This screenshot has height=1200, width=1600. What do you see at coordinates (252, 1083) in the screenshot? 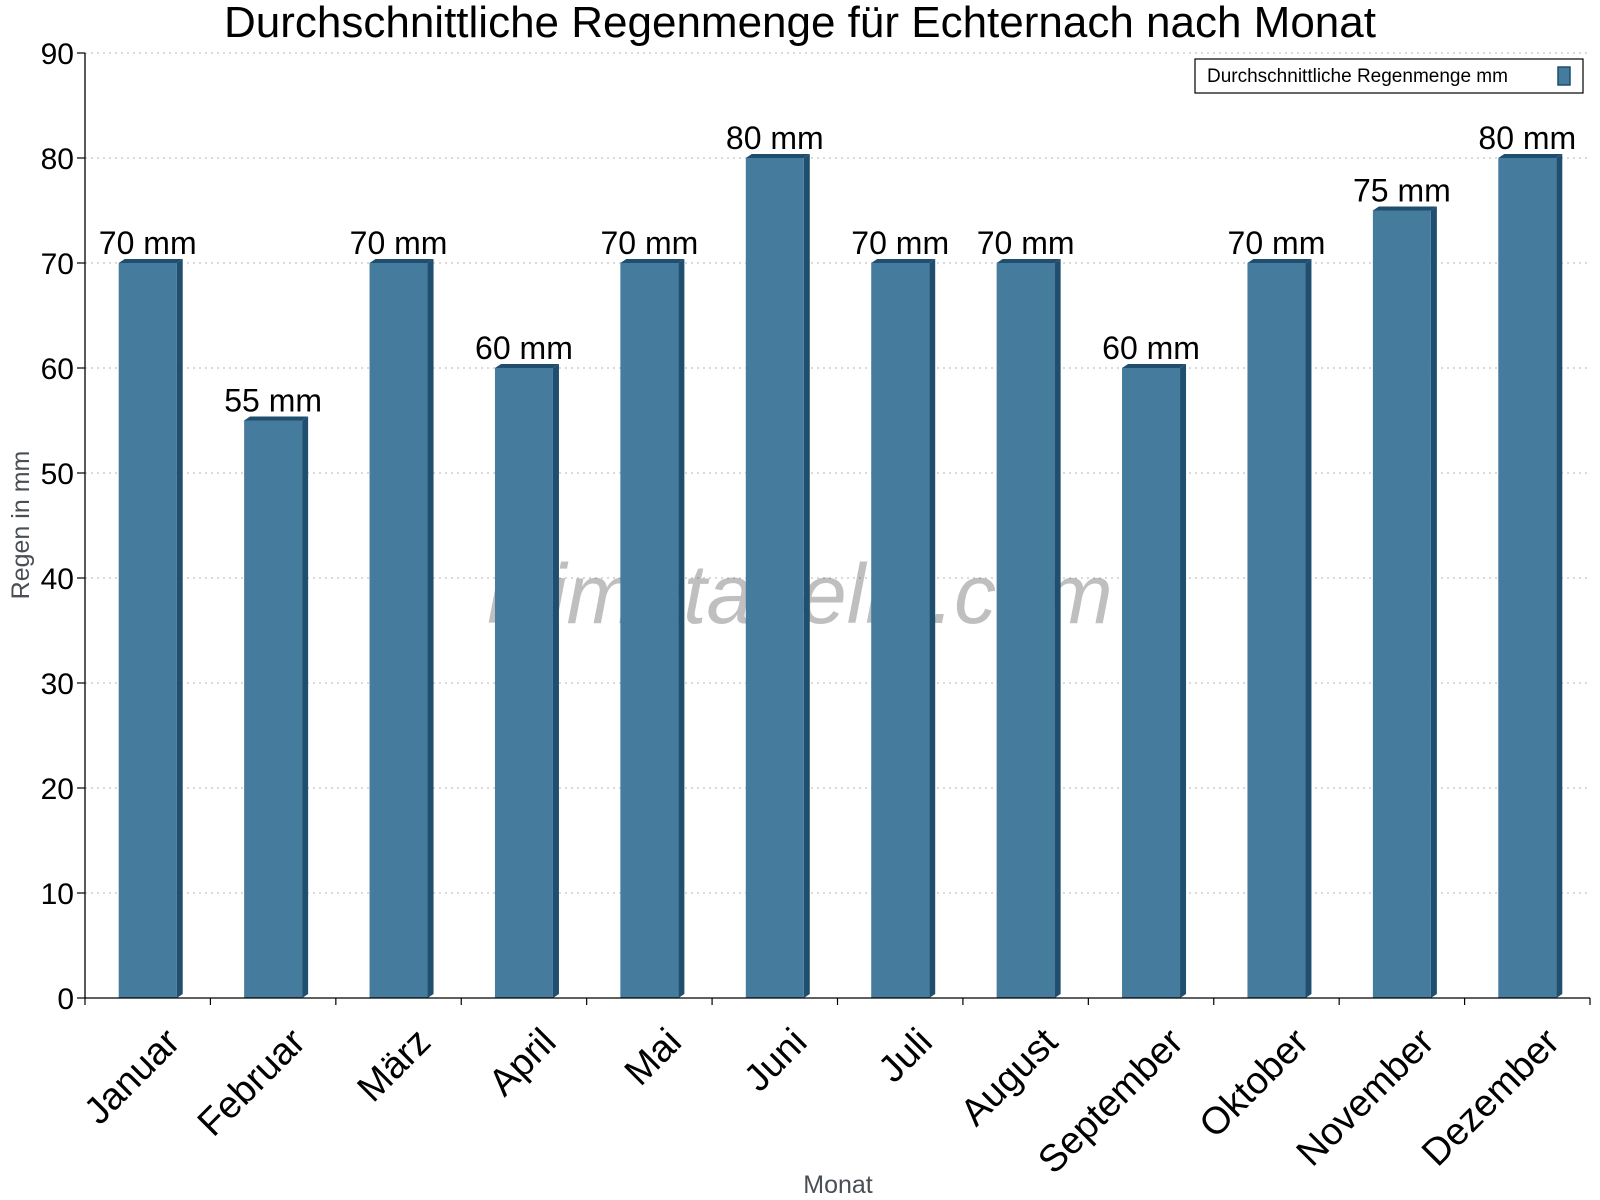
I see `x-tick-label: Februar` at bounding box center [252, 1083].